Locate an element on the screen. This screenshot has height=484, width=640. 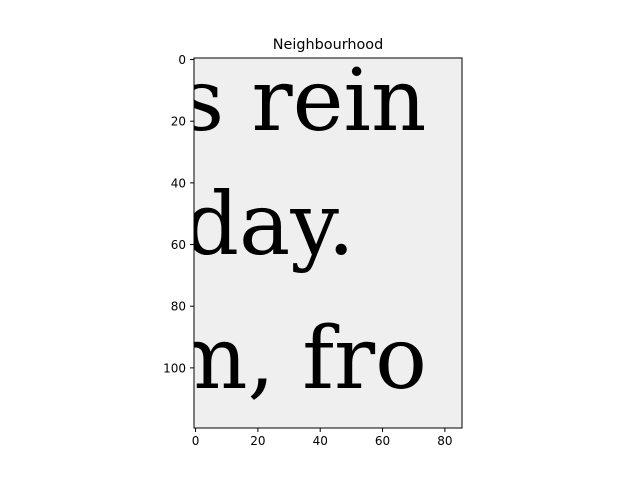
x-tick-label: 40 is located at coordinates (320, 441).